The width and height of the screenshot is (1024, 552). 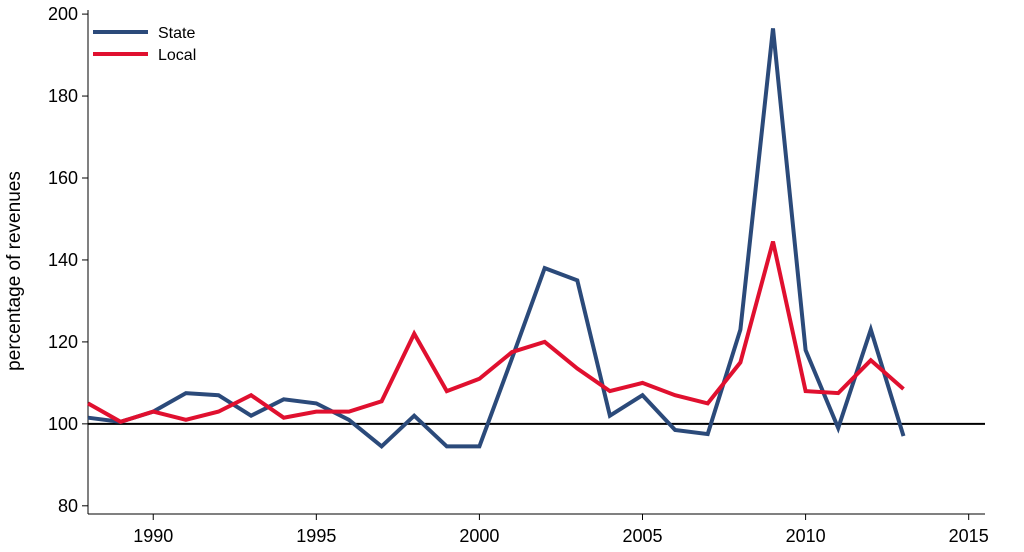 I want to click on y-tick-label: 200, so click(x=63, y=14).